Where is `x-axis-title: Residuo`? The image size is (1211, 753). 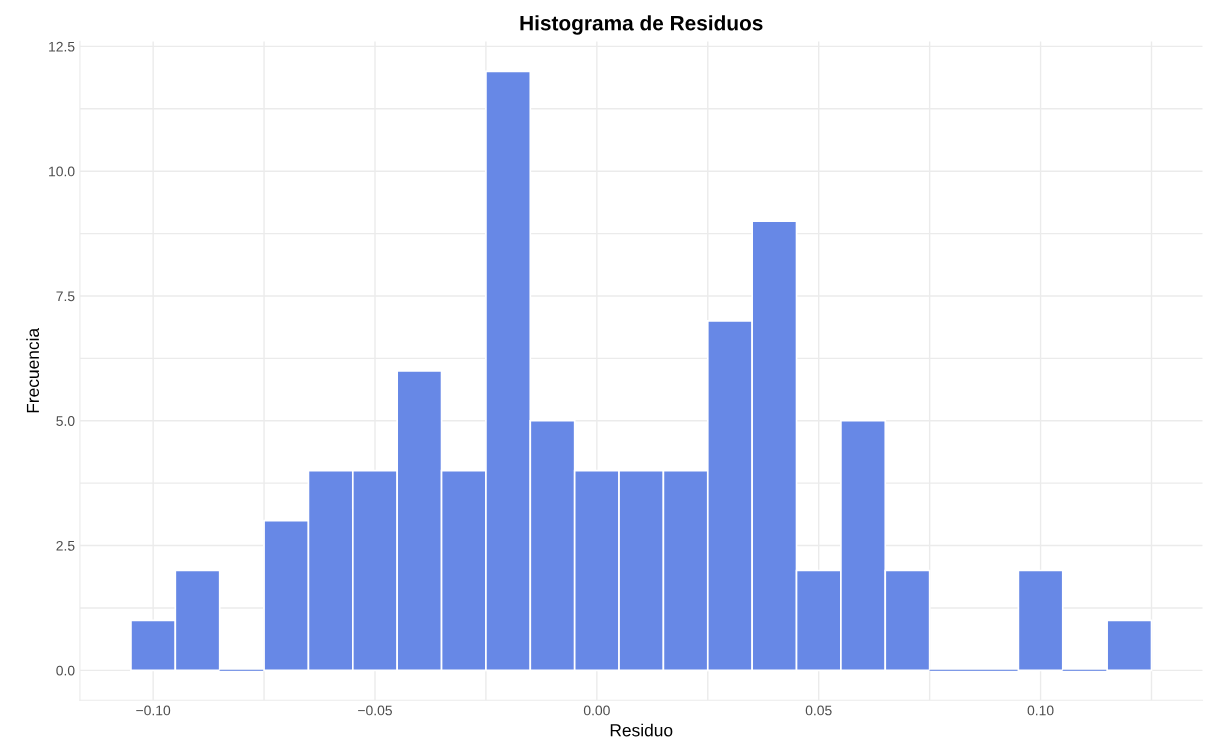
x-axis-title: Residuo is located at coordinates (641, 730).